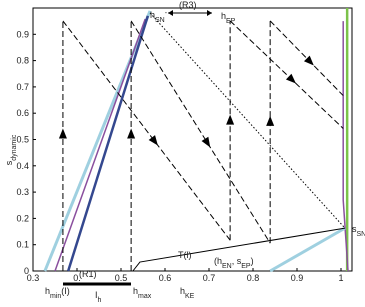 The image size is (365, 307). I want to click on annotation: (R3), so click(188, 5).